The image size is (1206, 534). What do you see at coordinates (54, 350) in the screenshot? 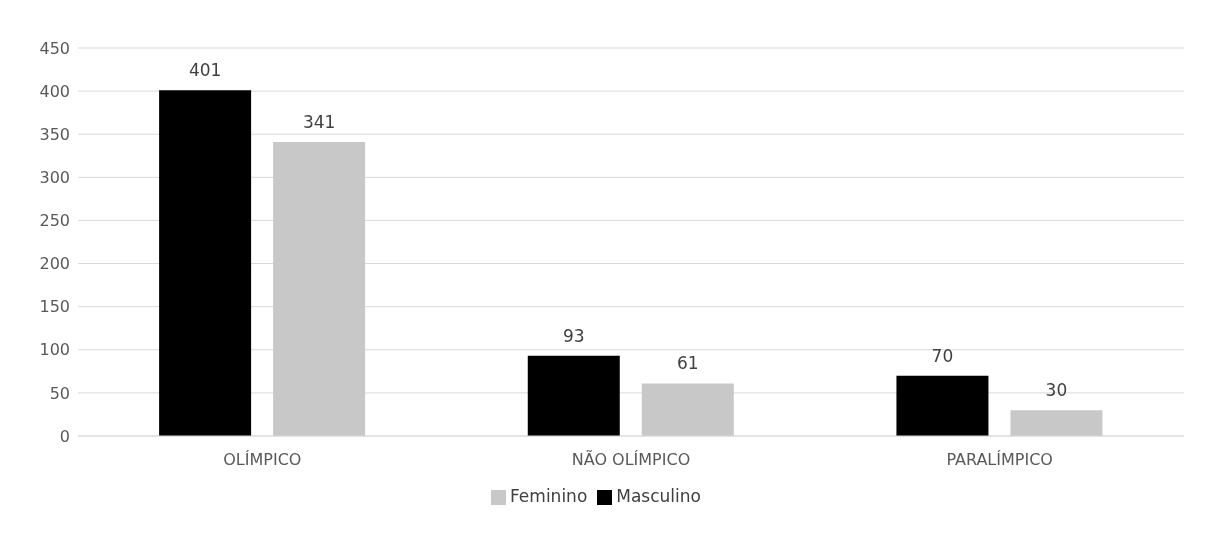
I see `y-tick-label: 100` at bounding box center [54, 350].